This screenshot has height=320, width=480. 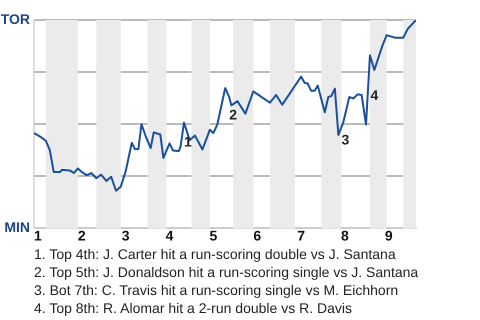 What do you see at coordinates (215, 254) in the screenshot?
I see `text: 1. Top 4th: J. Carter hit a run-scoring double vs J. Santana` at bounding box center [215, 254].